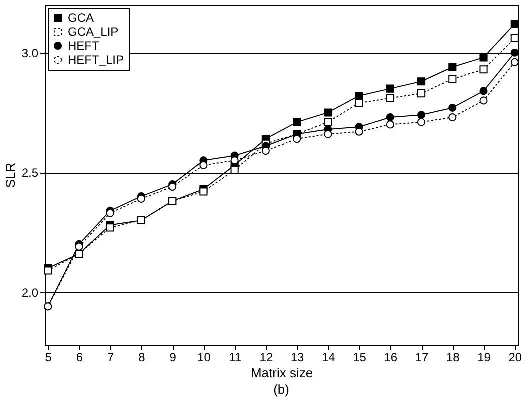 The width and height of the screenshot is (526, 414). I want to click on x-tick-label: 17, so click(422, 357).